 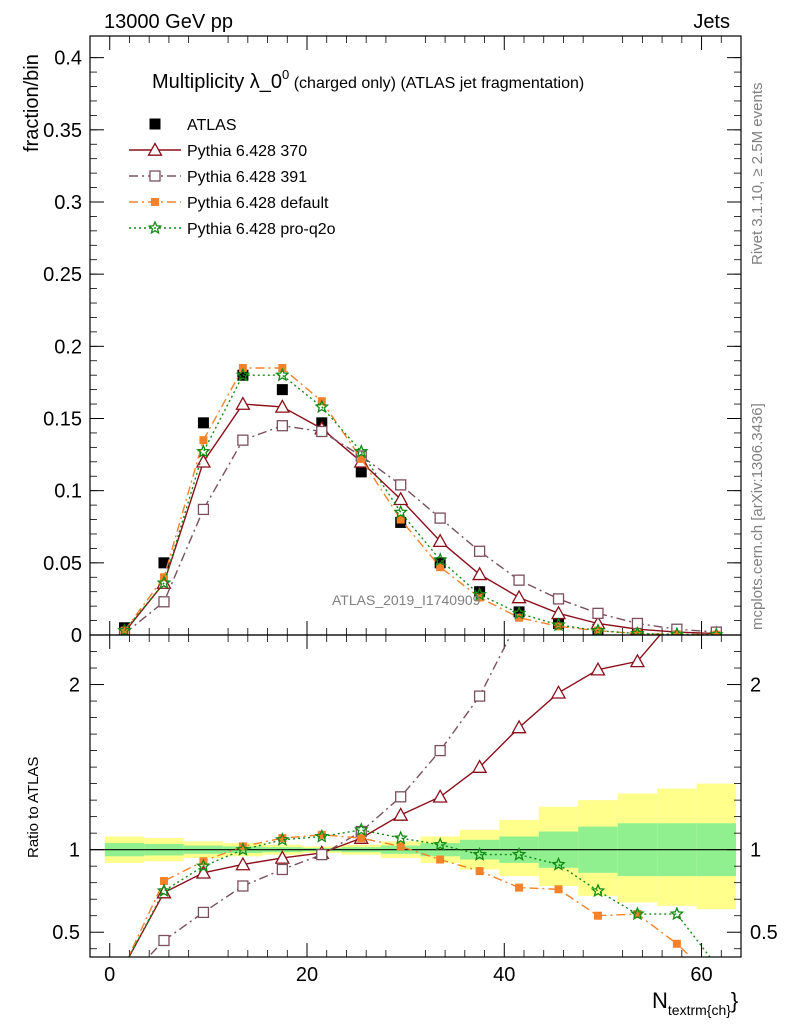 What do you see at coordinates (109, 975) in the screenshot?
I see `xtick-label: 0` at bounding box center [109, 975].